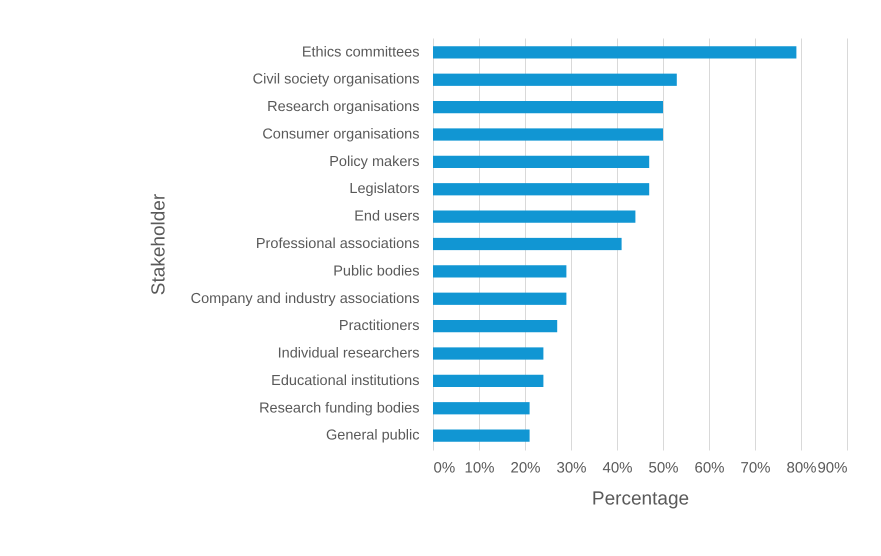 This screenshot has width=881, height=556. What do you see at coordinates (373, 436) in the screenshot?
I see `y-tick-label: General public` at bounding box center [373, 436].